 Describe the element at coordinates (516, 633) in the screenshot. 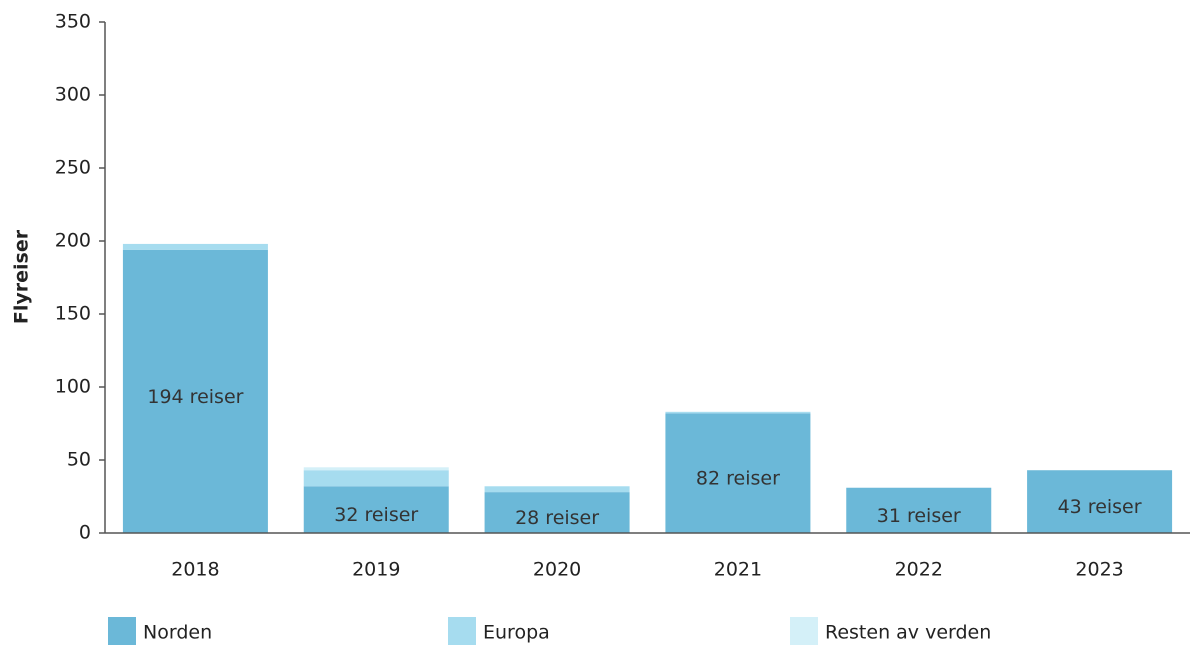

I see `legend-label: Europa` at that location.